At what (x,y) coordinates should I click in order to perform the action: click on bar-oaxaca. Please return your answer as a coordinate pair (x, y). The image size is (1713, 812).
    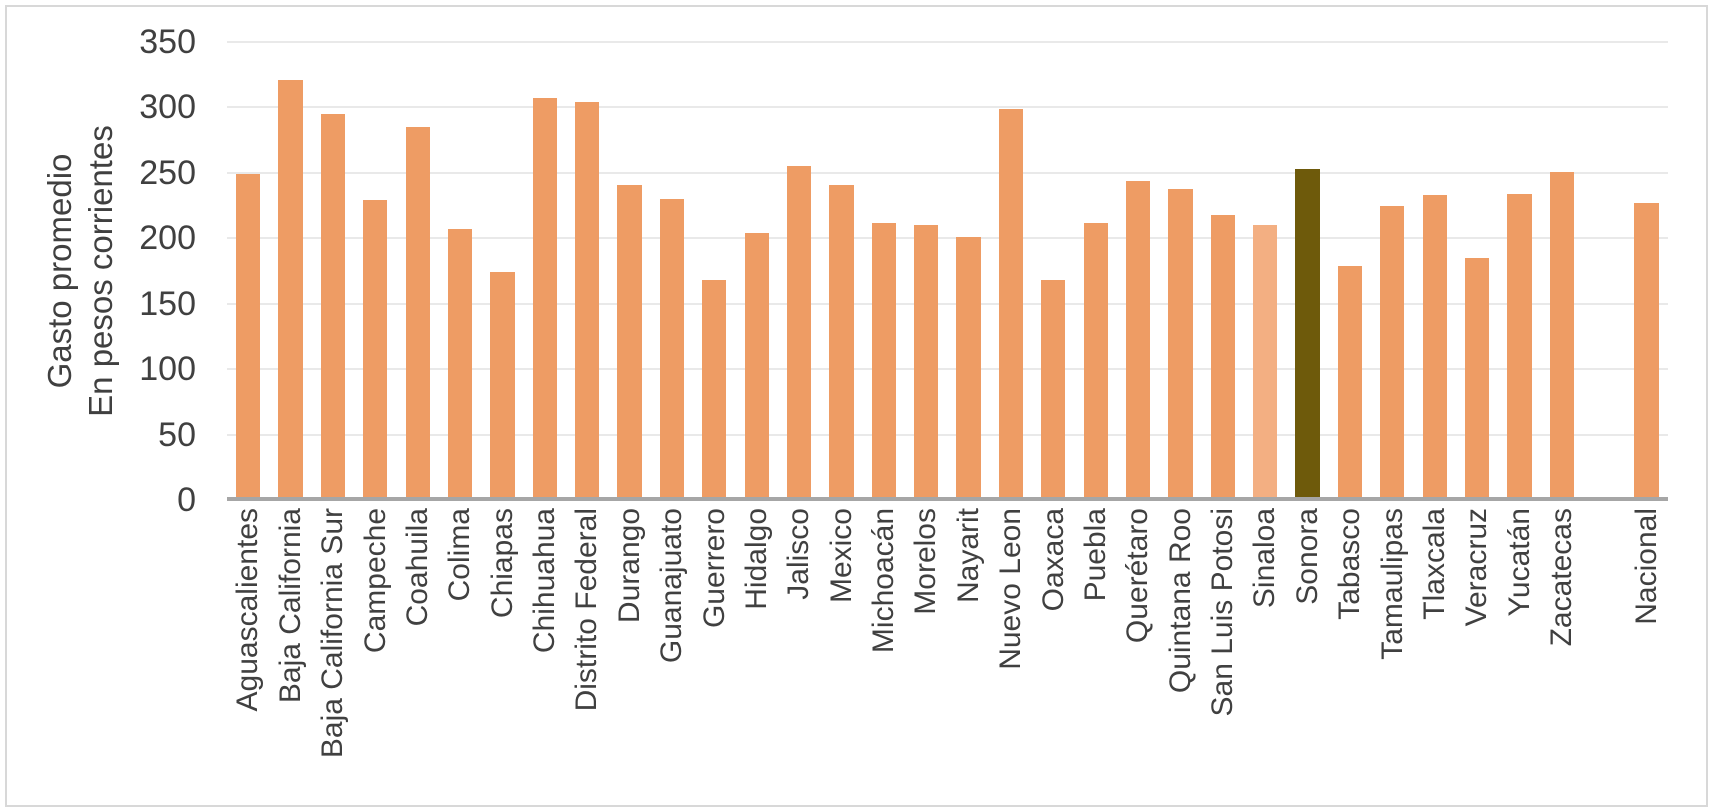
    Looking at the image, I should click on (1053, 390).